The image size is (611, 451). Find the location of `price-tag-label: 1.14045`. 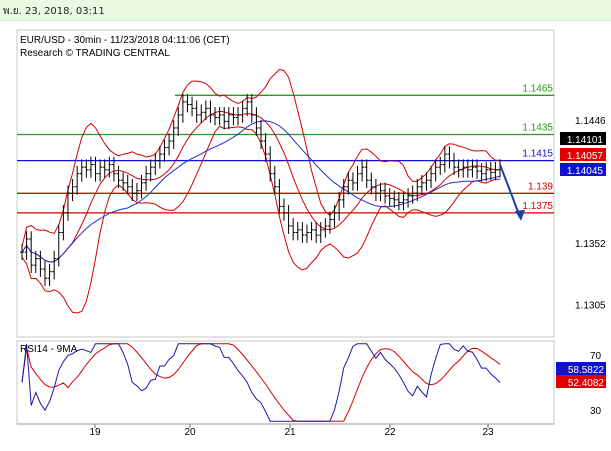

price-tag-label: 1.14045 is located at coordinates (585, 171).